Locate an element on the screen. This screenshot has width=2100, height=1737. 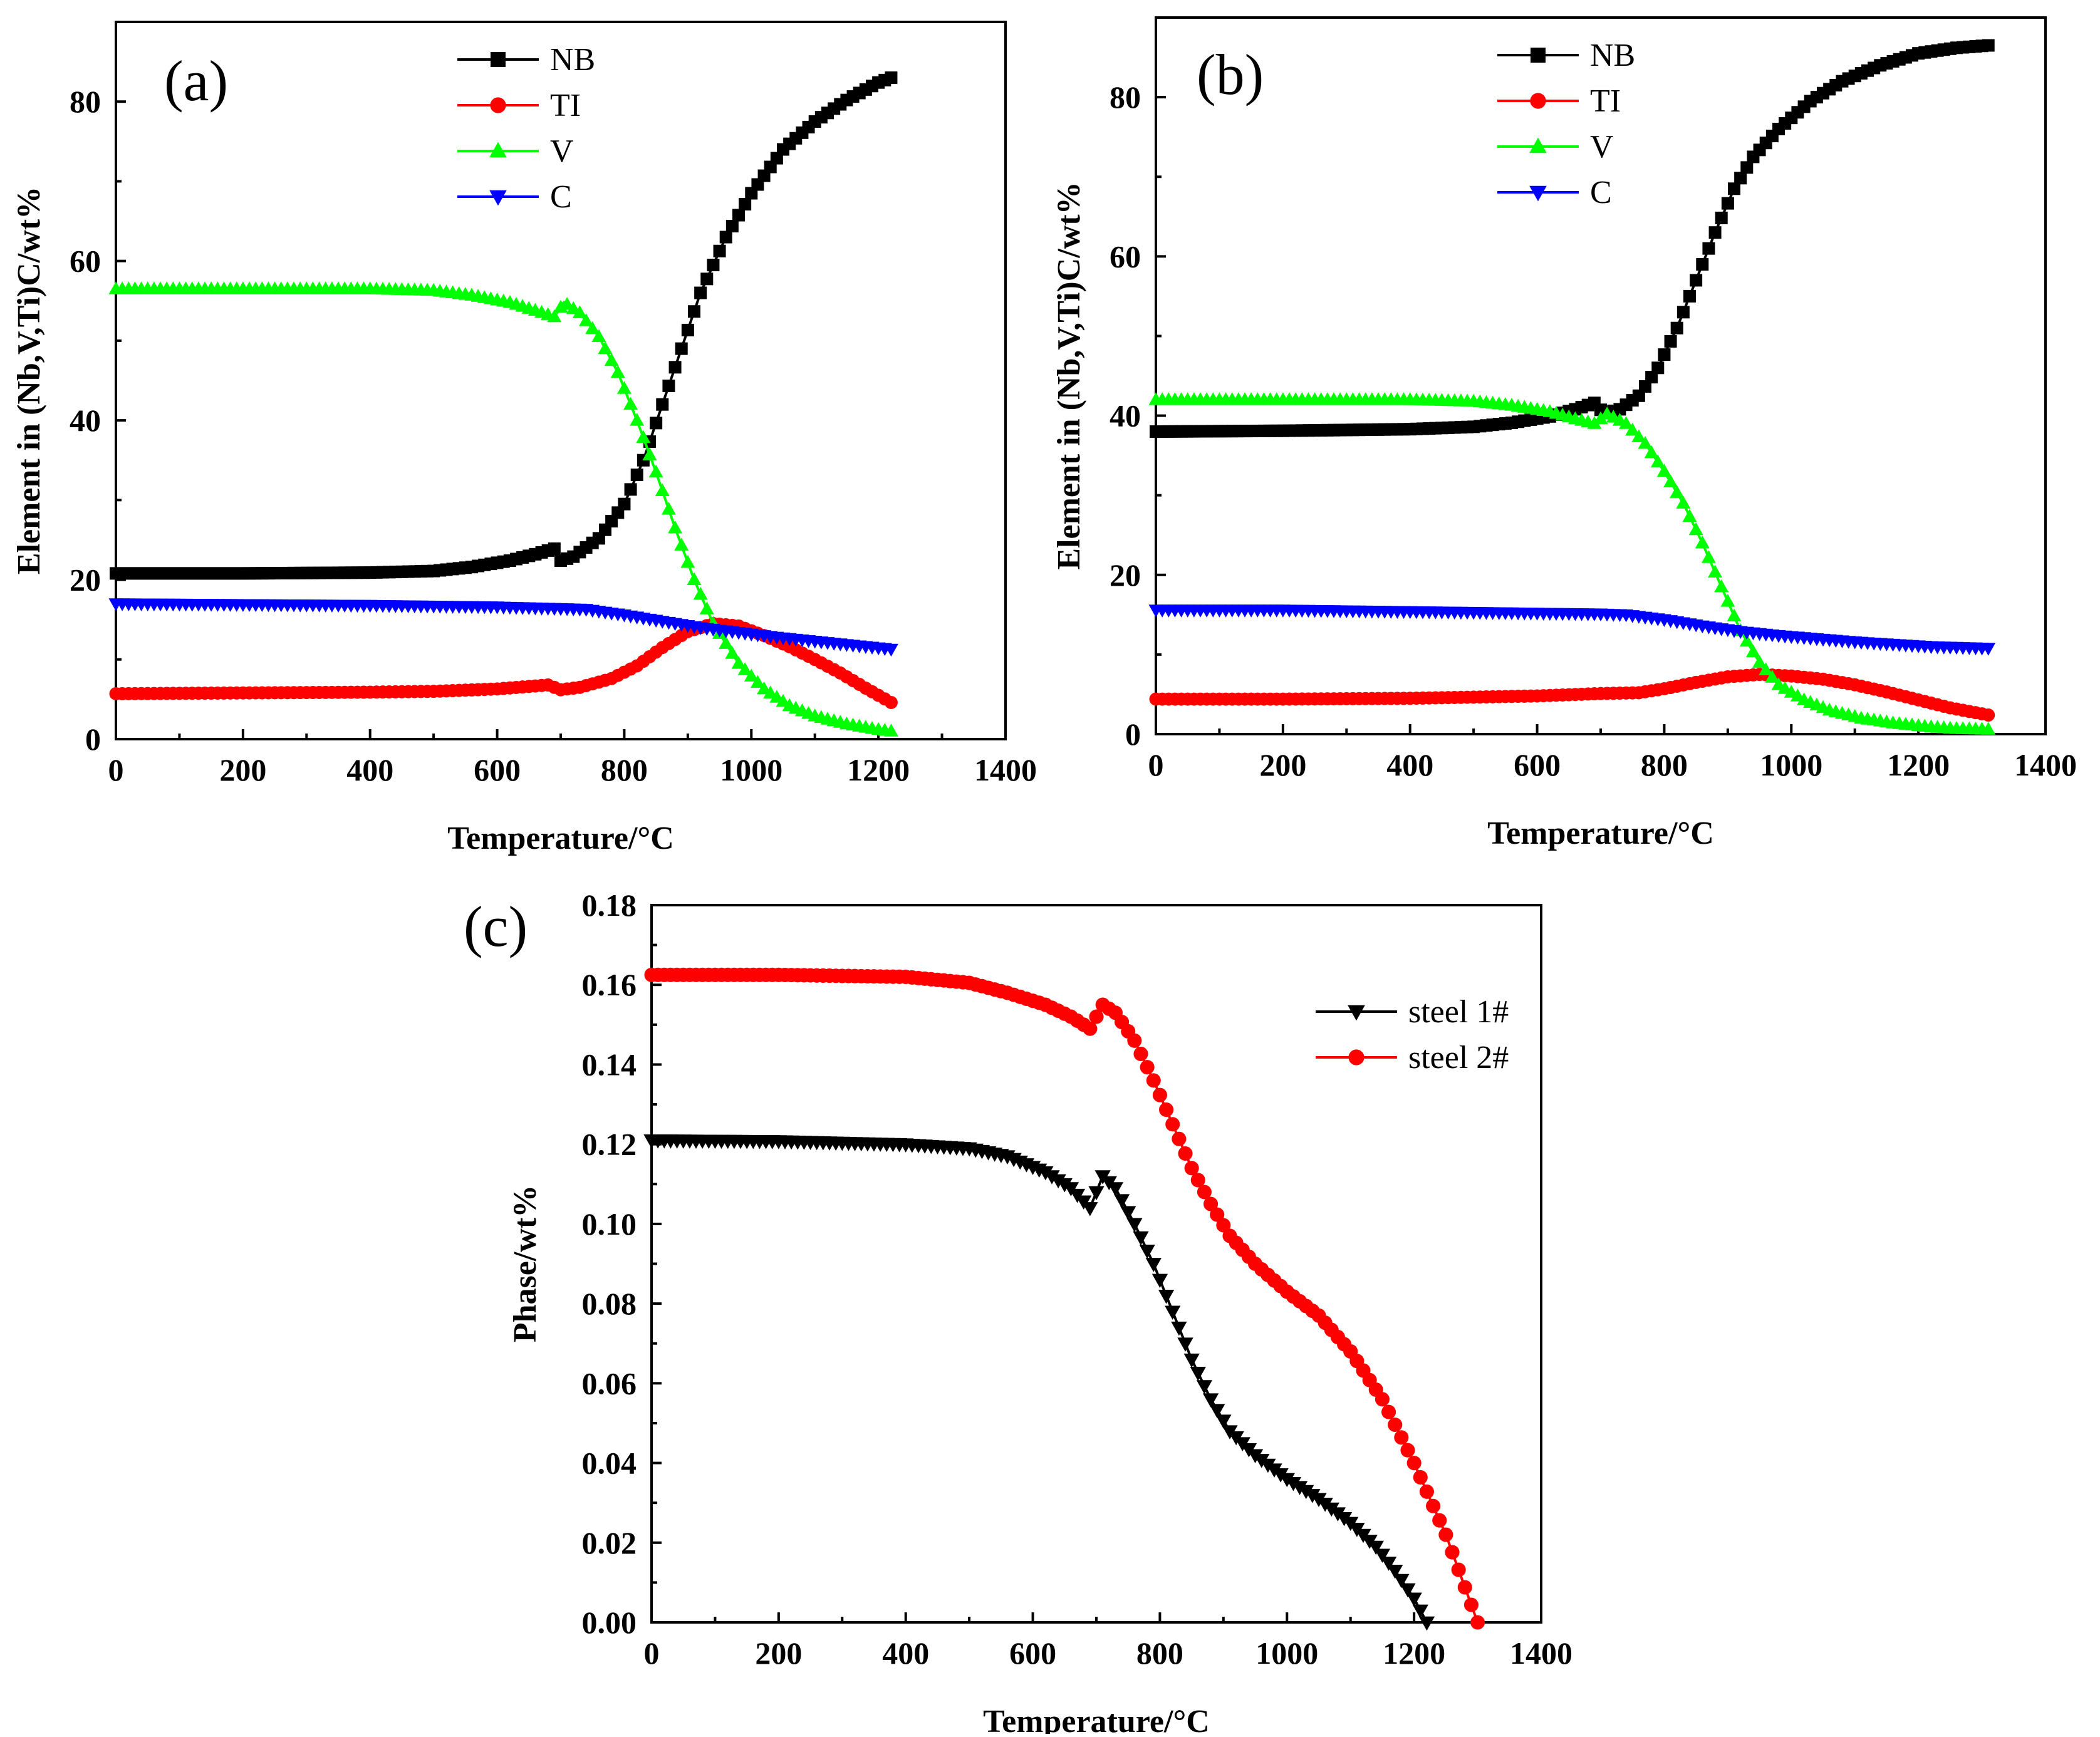
series-c is located at coordinates (1572, 630).